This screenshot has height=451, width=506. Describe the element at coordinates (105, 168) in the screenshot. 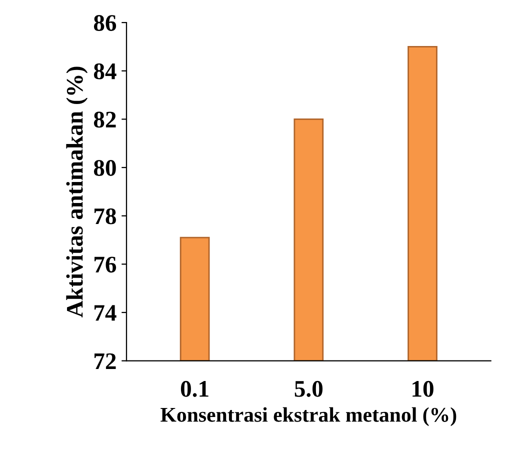

I see `y-tick-label: 80` at that location.